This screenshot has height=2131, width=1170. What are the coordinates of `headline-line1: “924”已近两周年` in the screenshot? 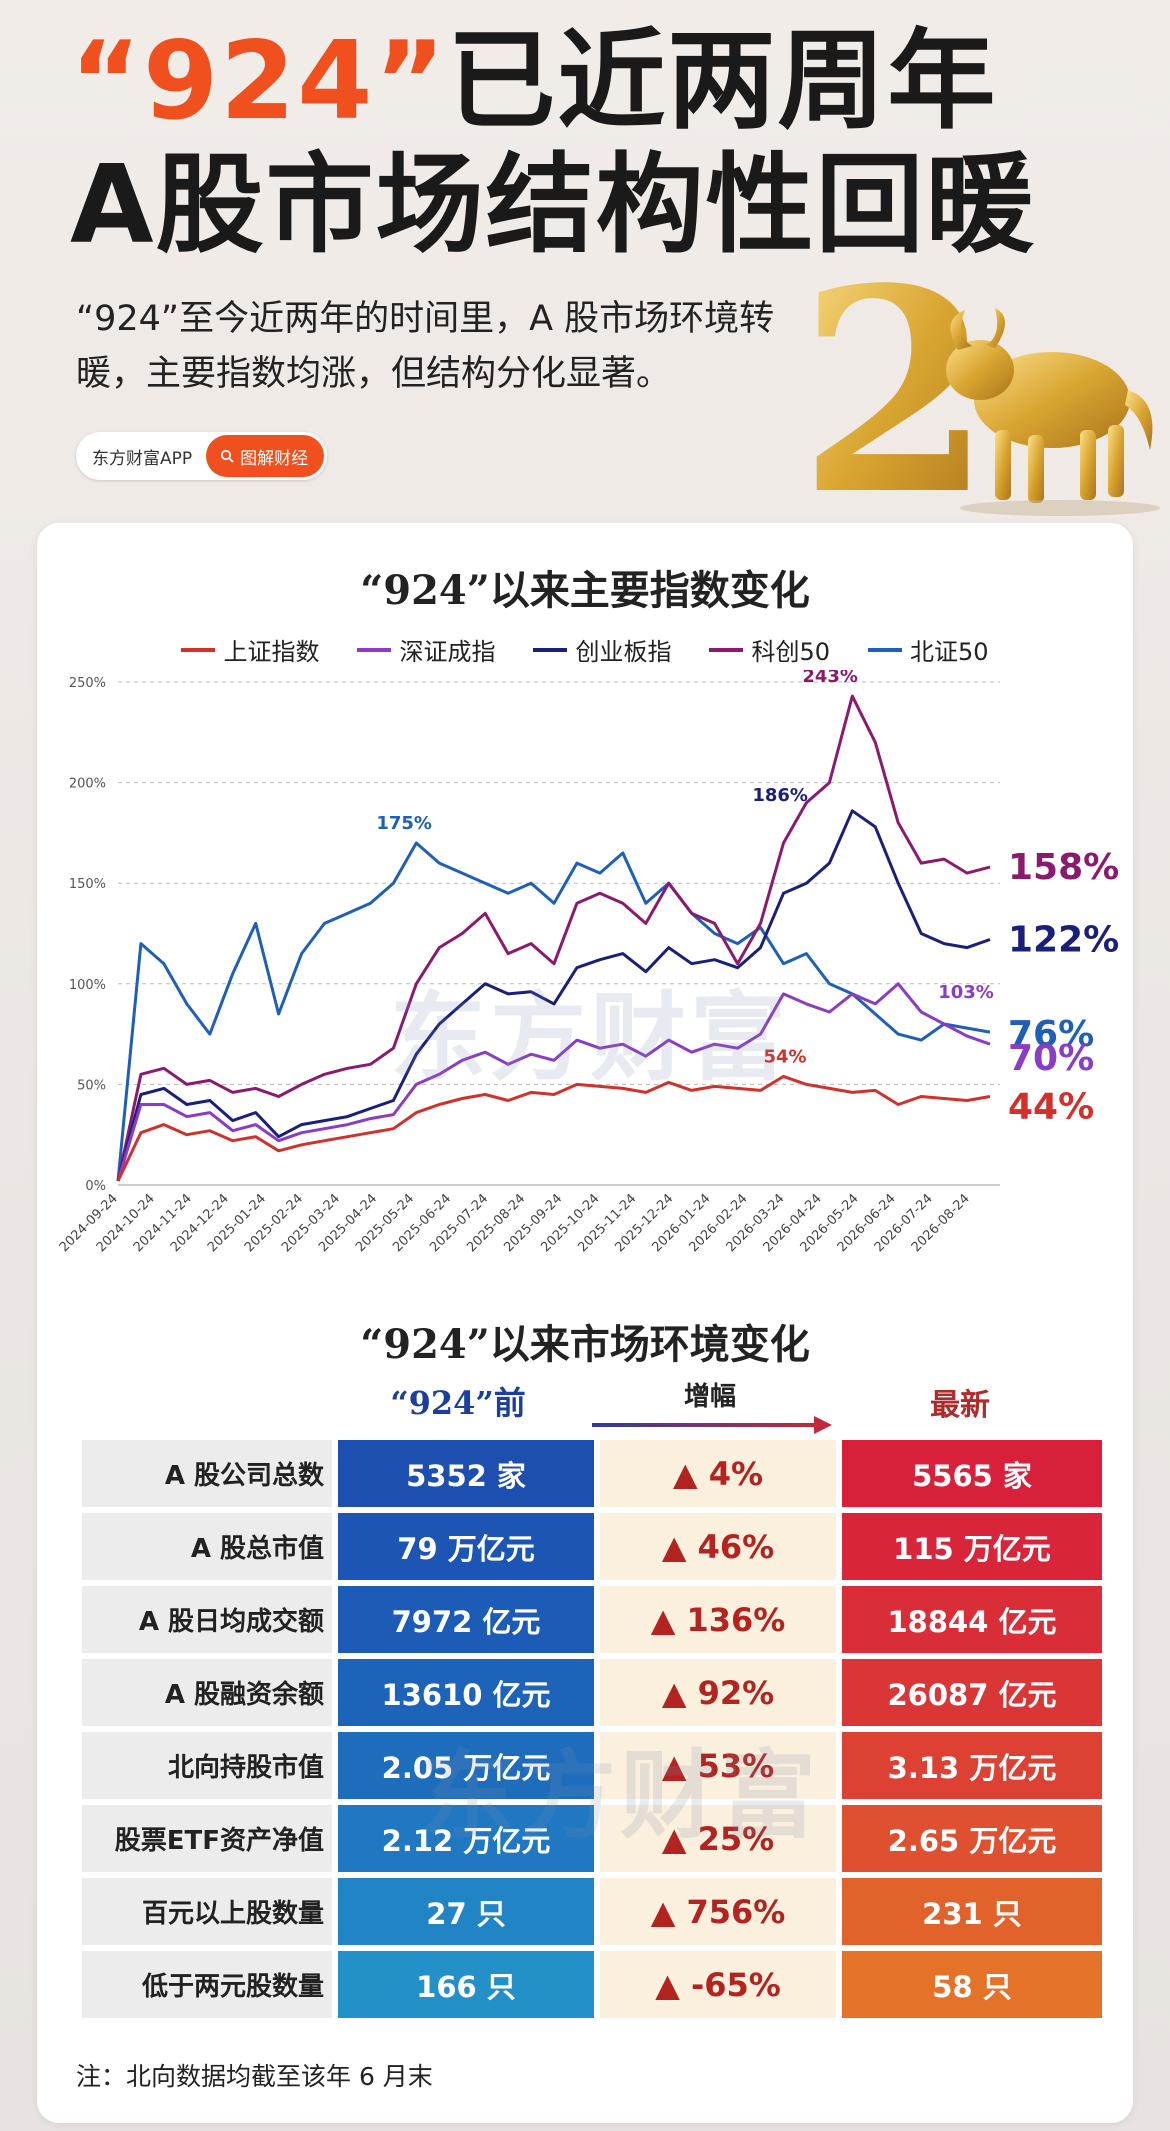 It's located at (533, 82).